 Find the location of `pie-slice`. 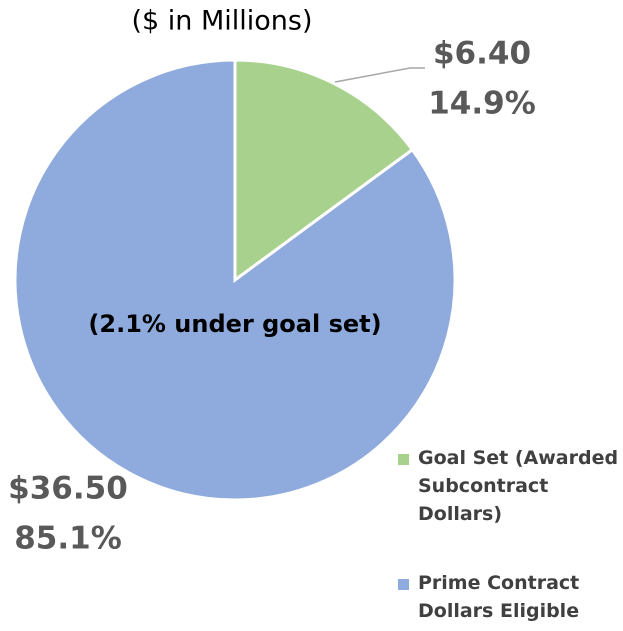

pie-slice is located at coordinates (324, 170).